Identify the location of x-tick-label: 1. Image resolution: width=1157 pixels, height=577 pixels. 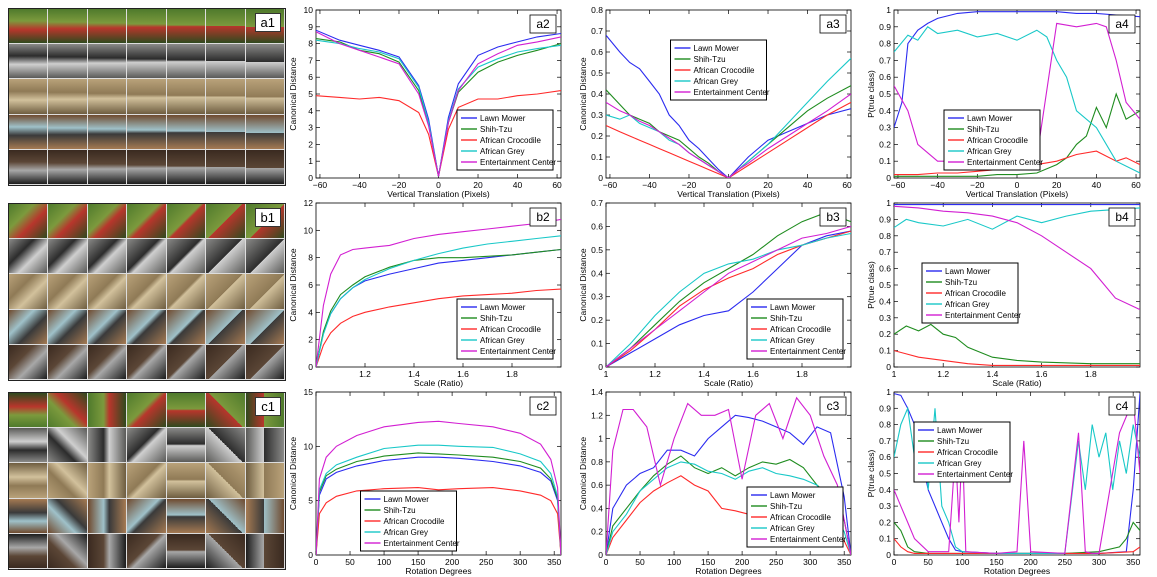
(606, 374).